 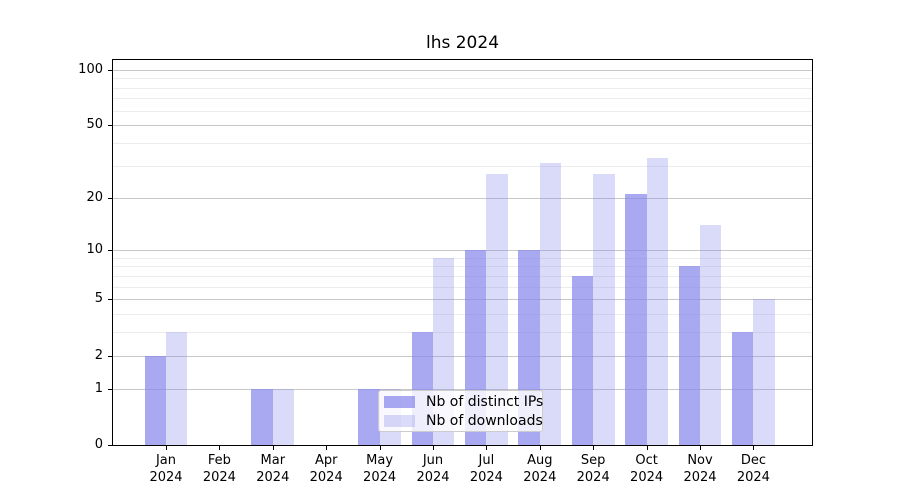 What do you see at coordinates (326, 469) in the screenshot?
I see `x-tick-label-apr: Apr 2024` at bounding box center [326, 469].